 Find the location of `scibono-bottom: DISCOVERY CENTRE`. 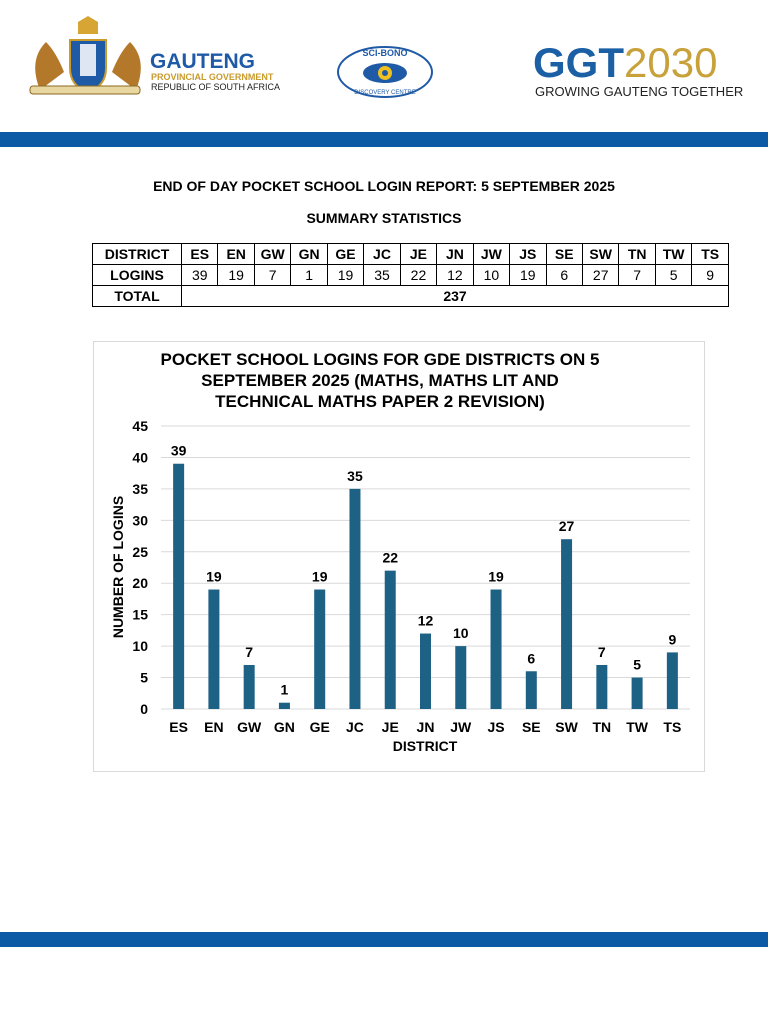

scibono-bottom: DISCOVERY CENTRE is located at coordinates (384, 93).